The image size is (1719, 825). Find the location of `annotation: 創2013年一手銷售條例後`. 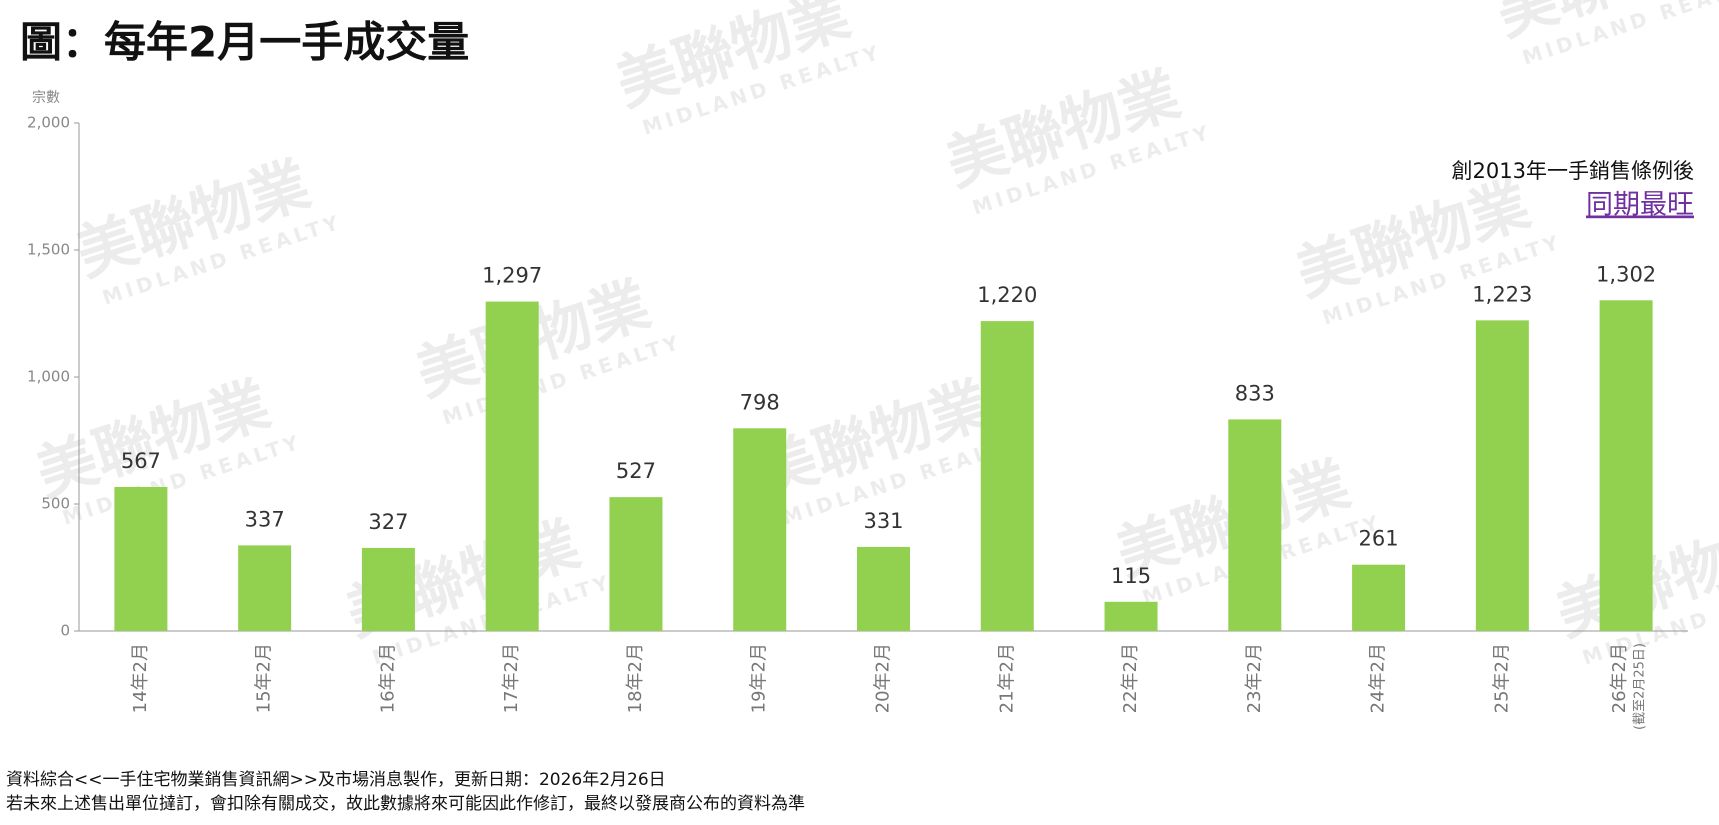

annotation: 創2013年一手銷售條例後 is located at coordinates (1573, 171).